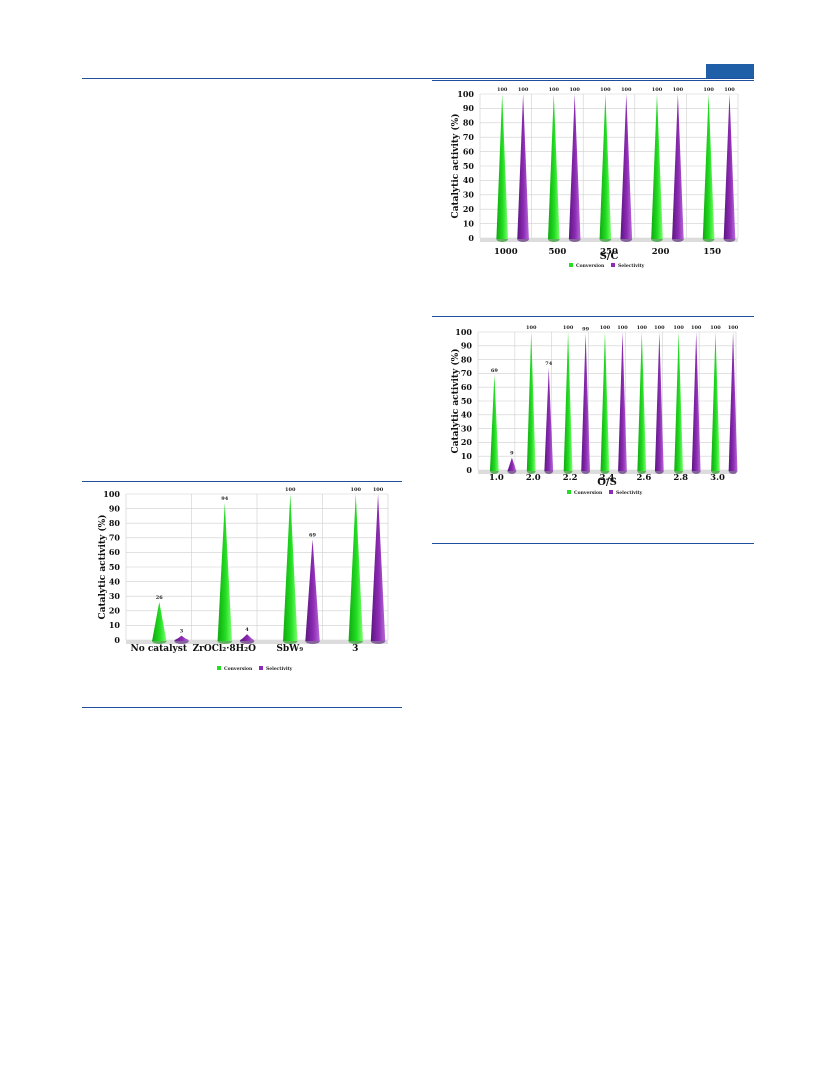  I want to click on selectivity-value-label: 4, so click(247, 630).